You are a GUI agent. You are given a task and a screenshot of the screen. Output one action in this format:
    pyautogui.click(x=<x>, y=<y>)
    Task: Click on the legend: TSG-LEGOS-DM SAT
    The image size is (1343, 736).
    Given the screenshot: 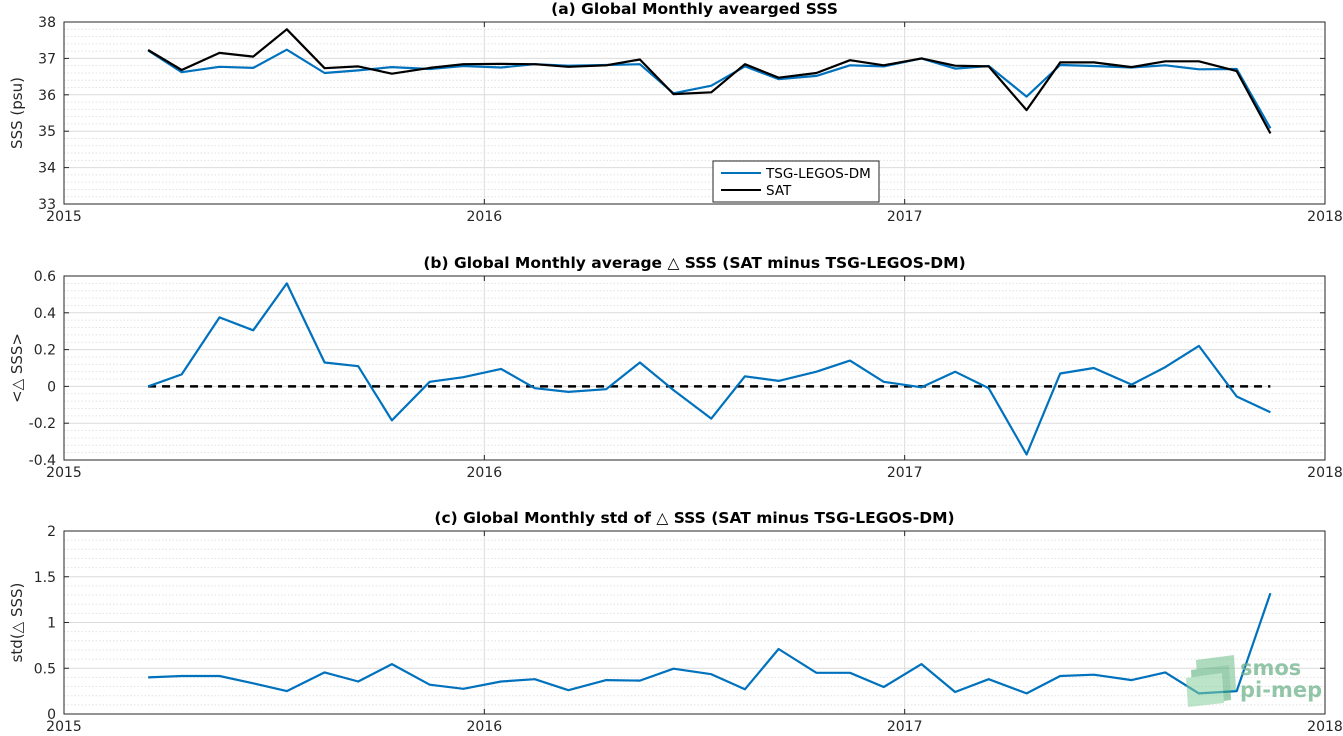 What is the action you would take?
    pyautogui.click(x=796, y=181)
    